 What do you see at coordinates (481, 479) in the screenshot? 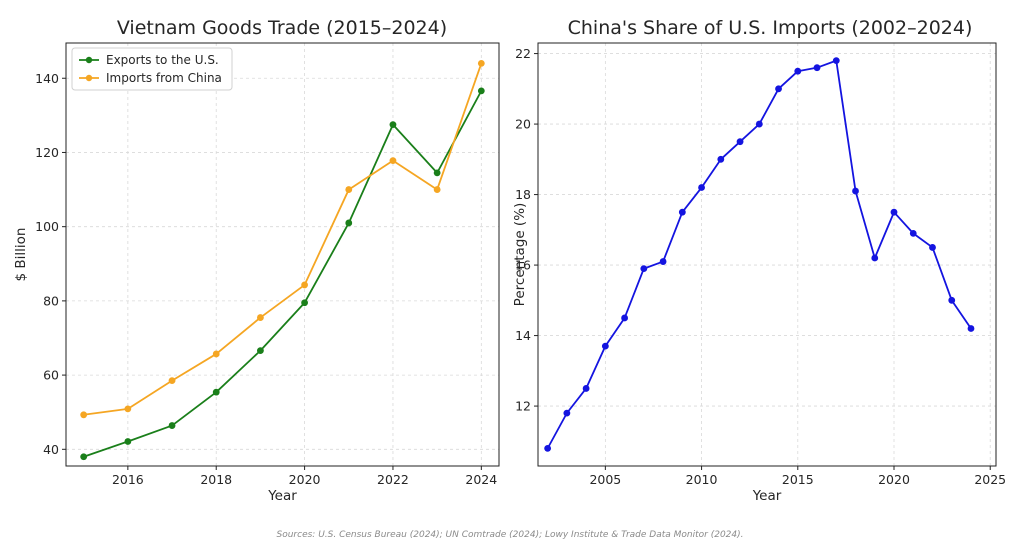
I see `x-tick-label: 2024` at bounding box center [481, 479].